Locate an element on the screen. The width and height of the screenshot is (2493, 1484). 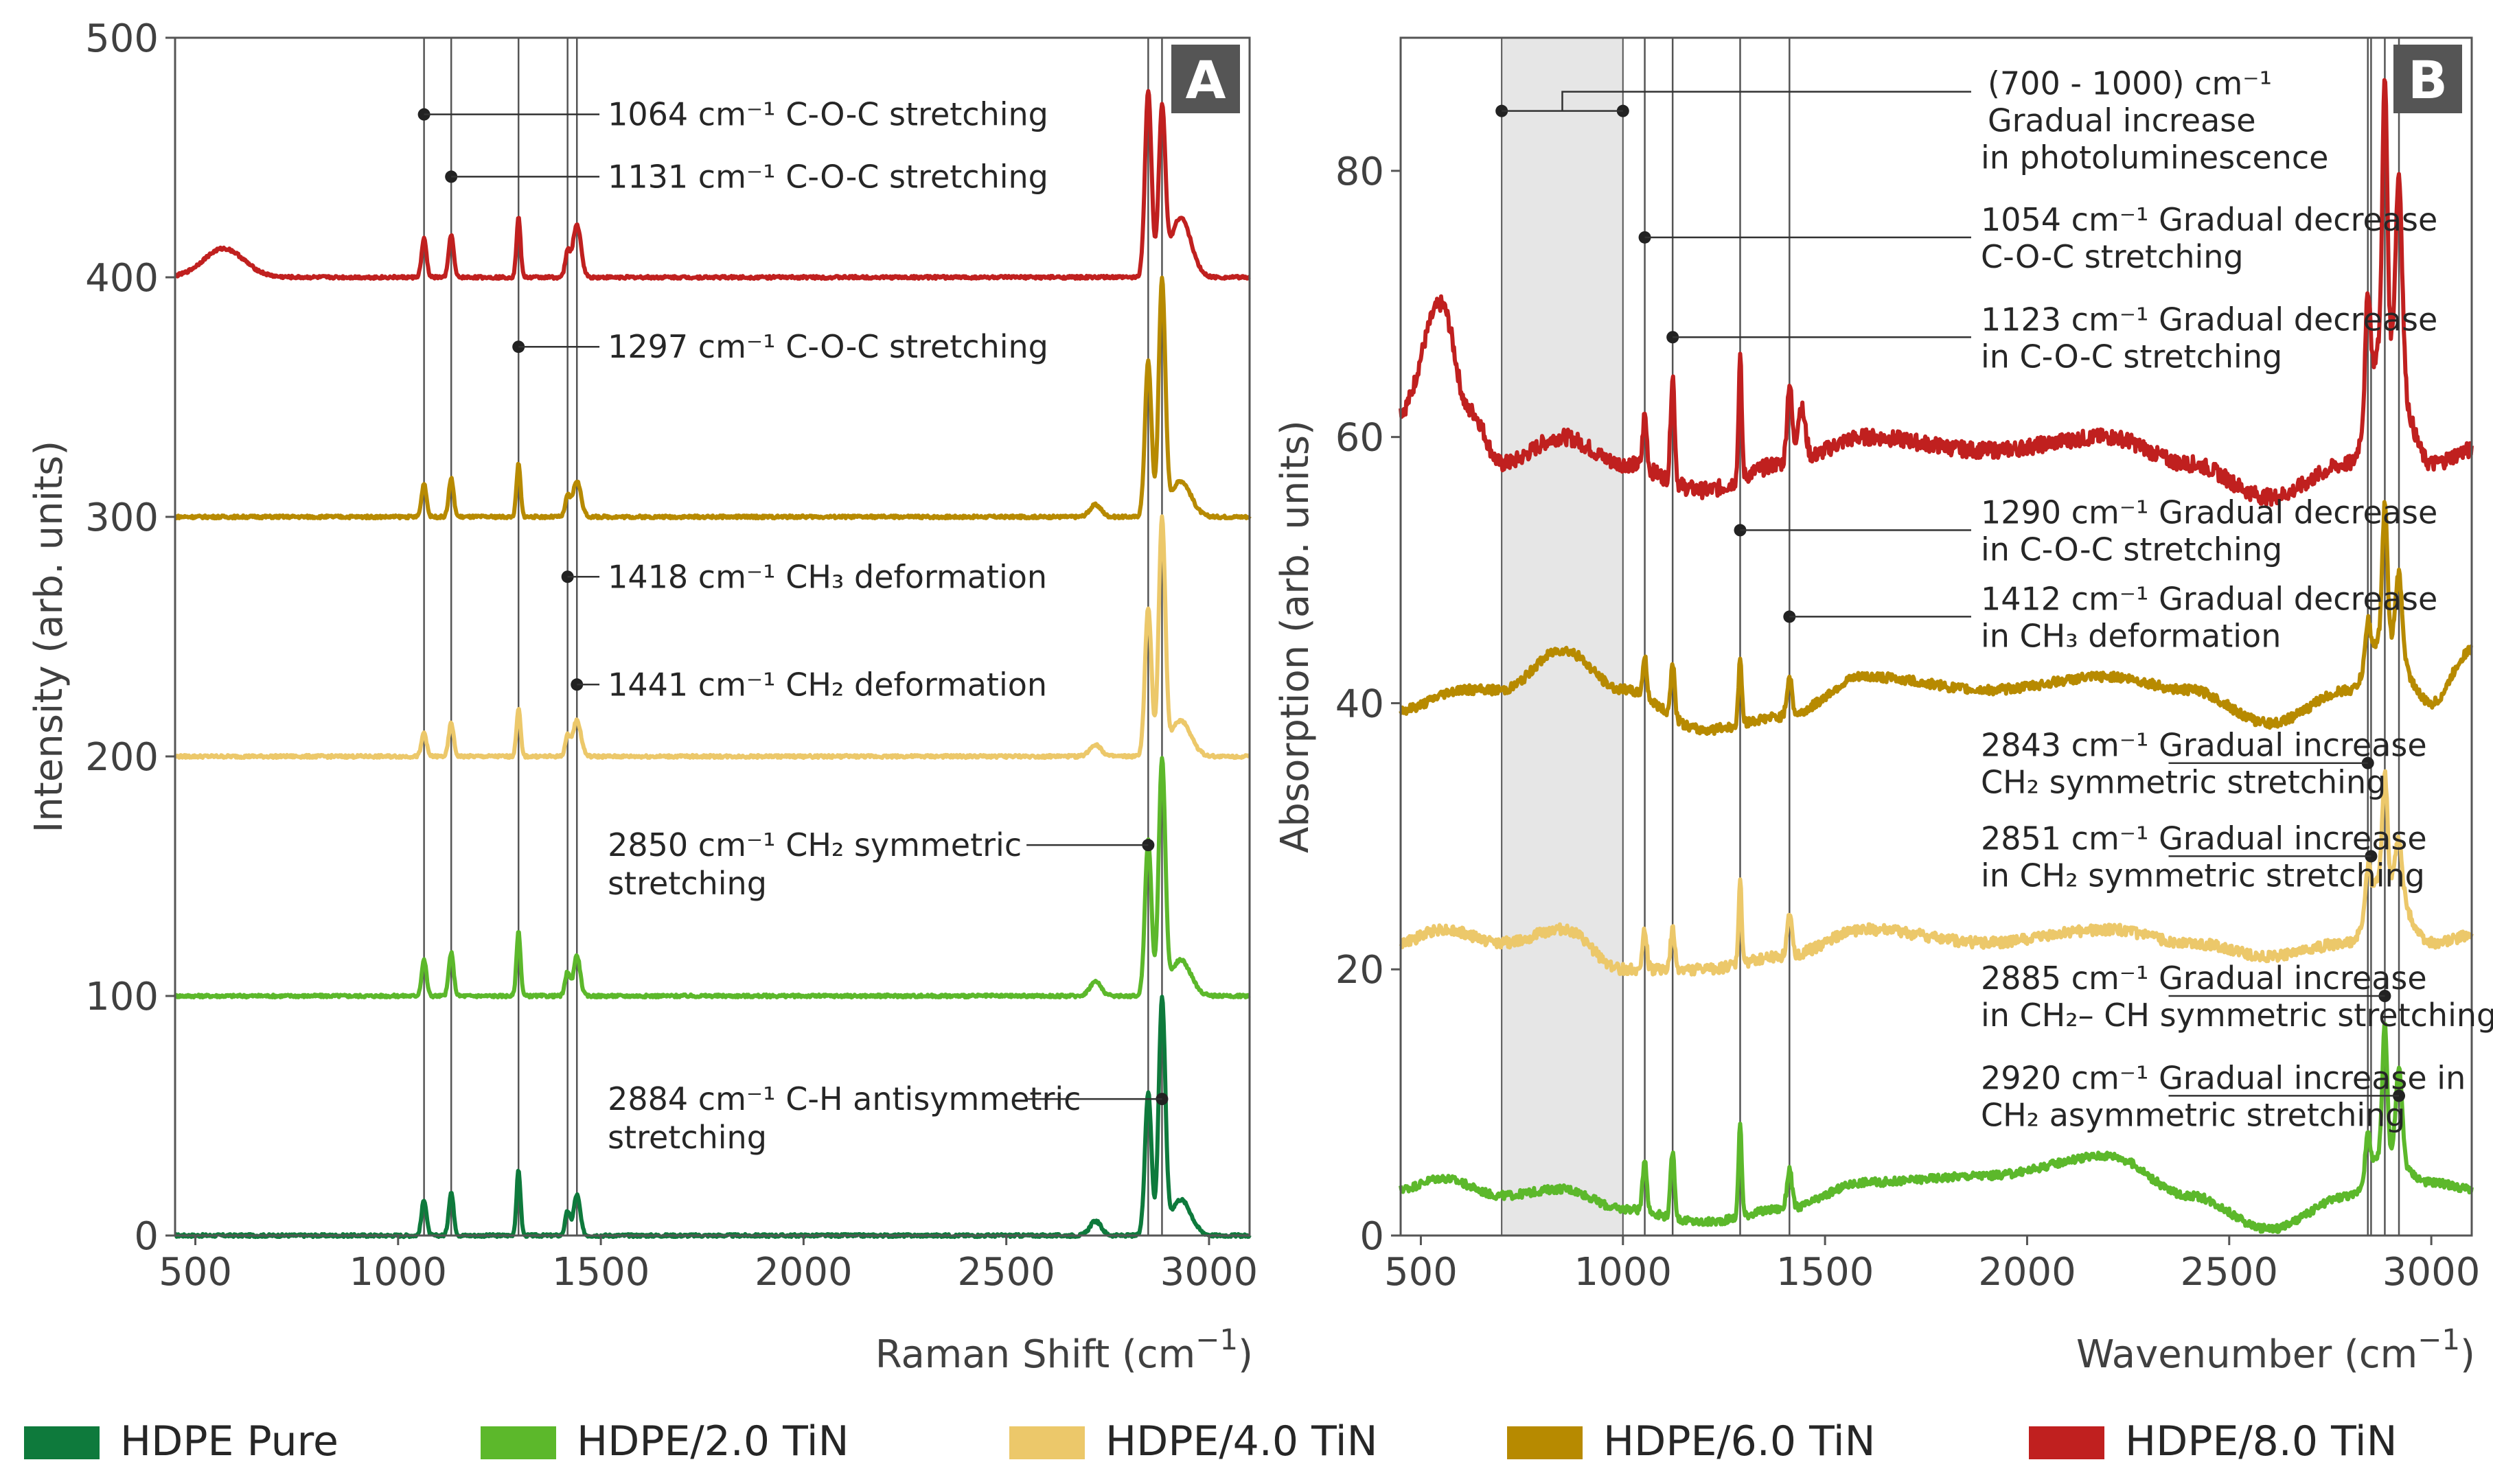
annotation-text: 1123 cm⁻¹ Gradual decrease is located at coordinates (2209, 319).